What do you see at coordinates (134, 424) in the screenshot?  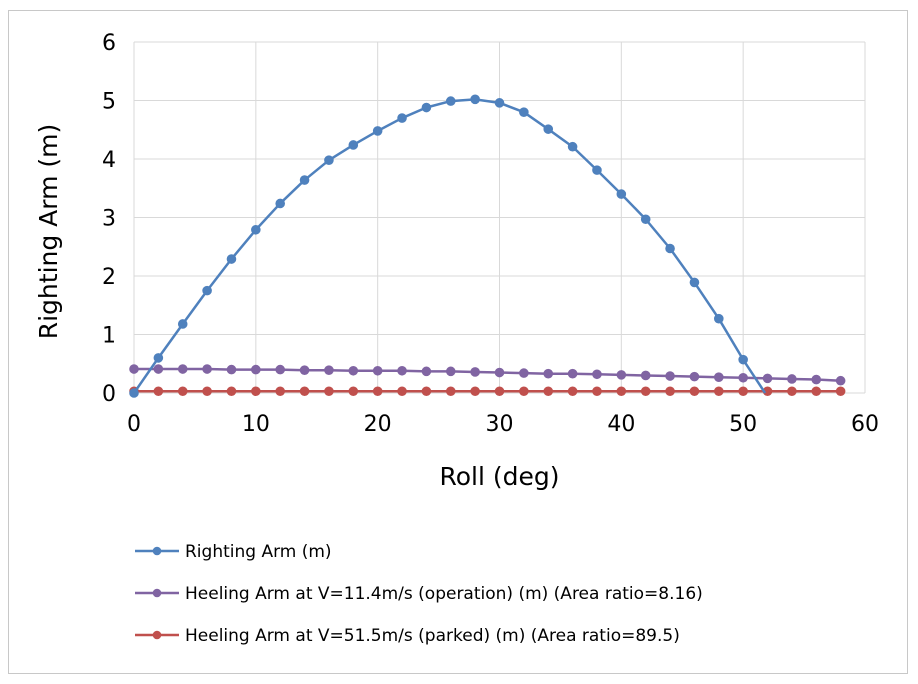 I see `x-tick-label: 0` at bounding box center [134, 424].